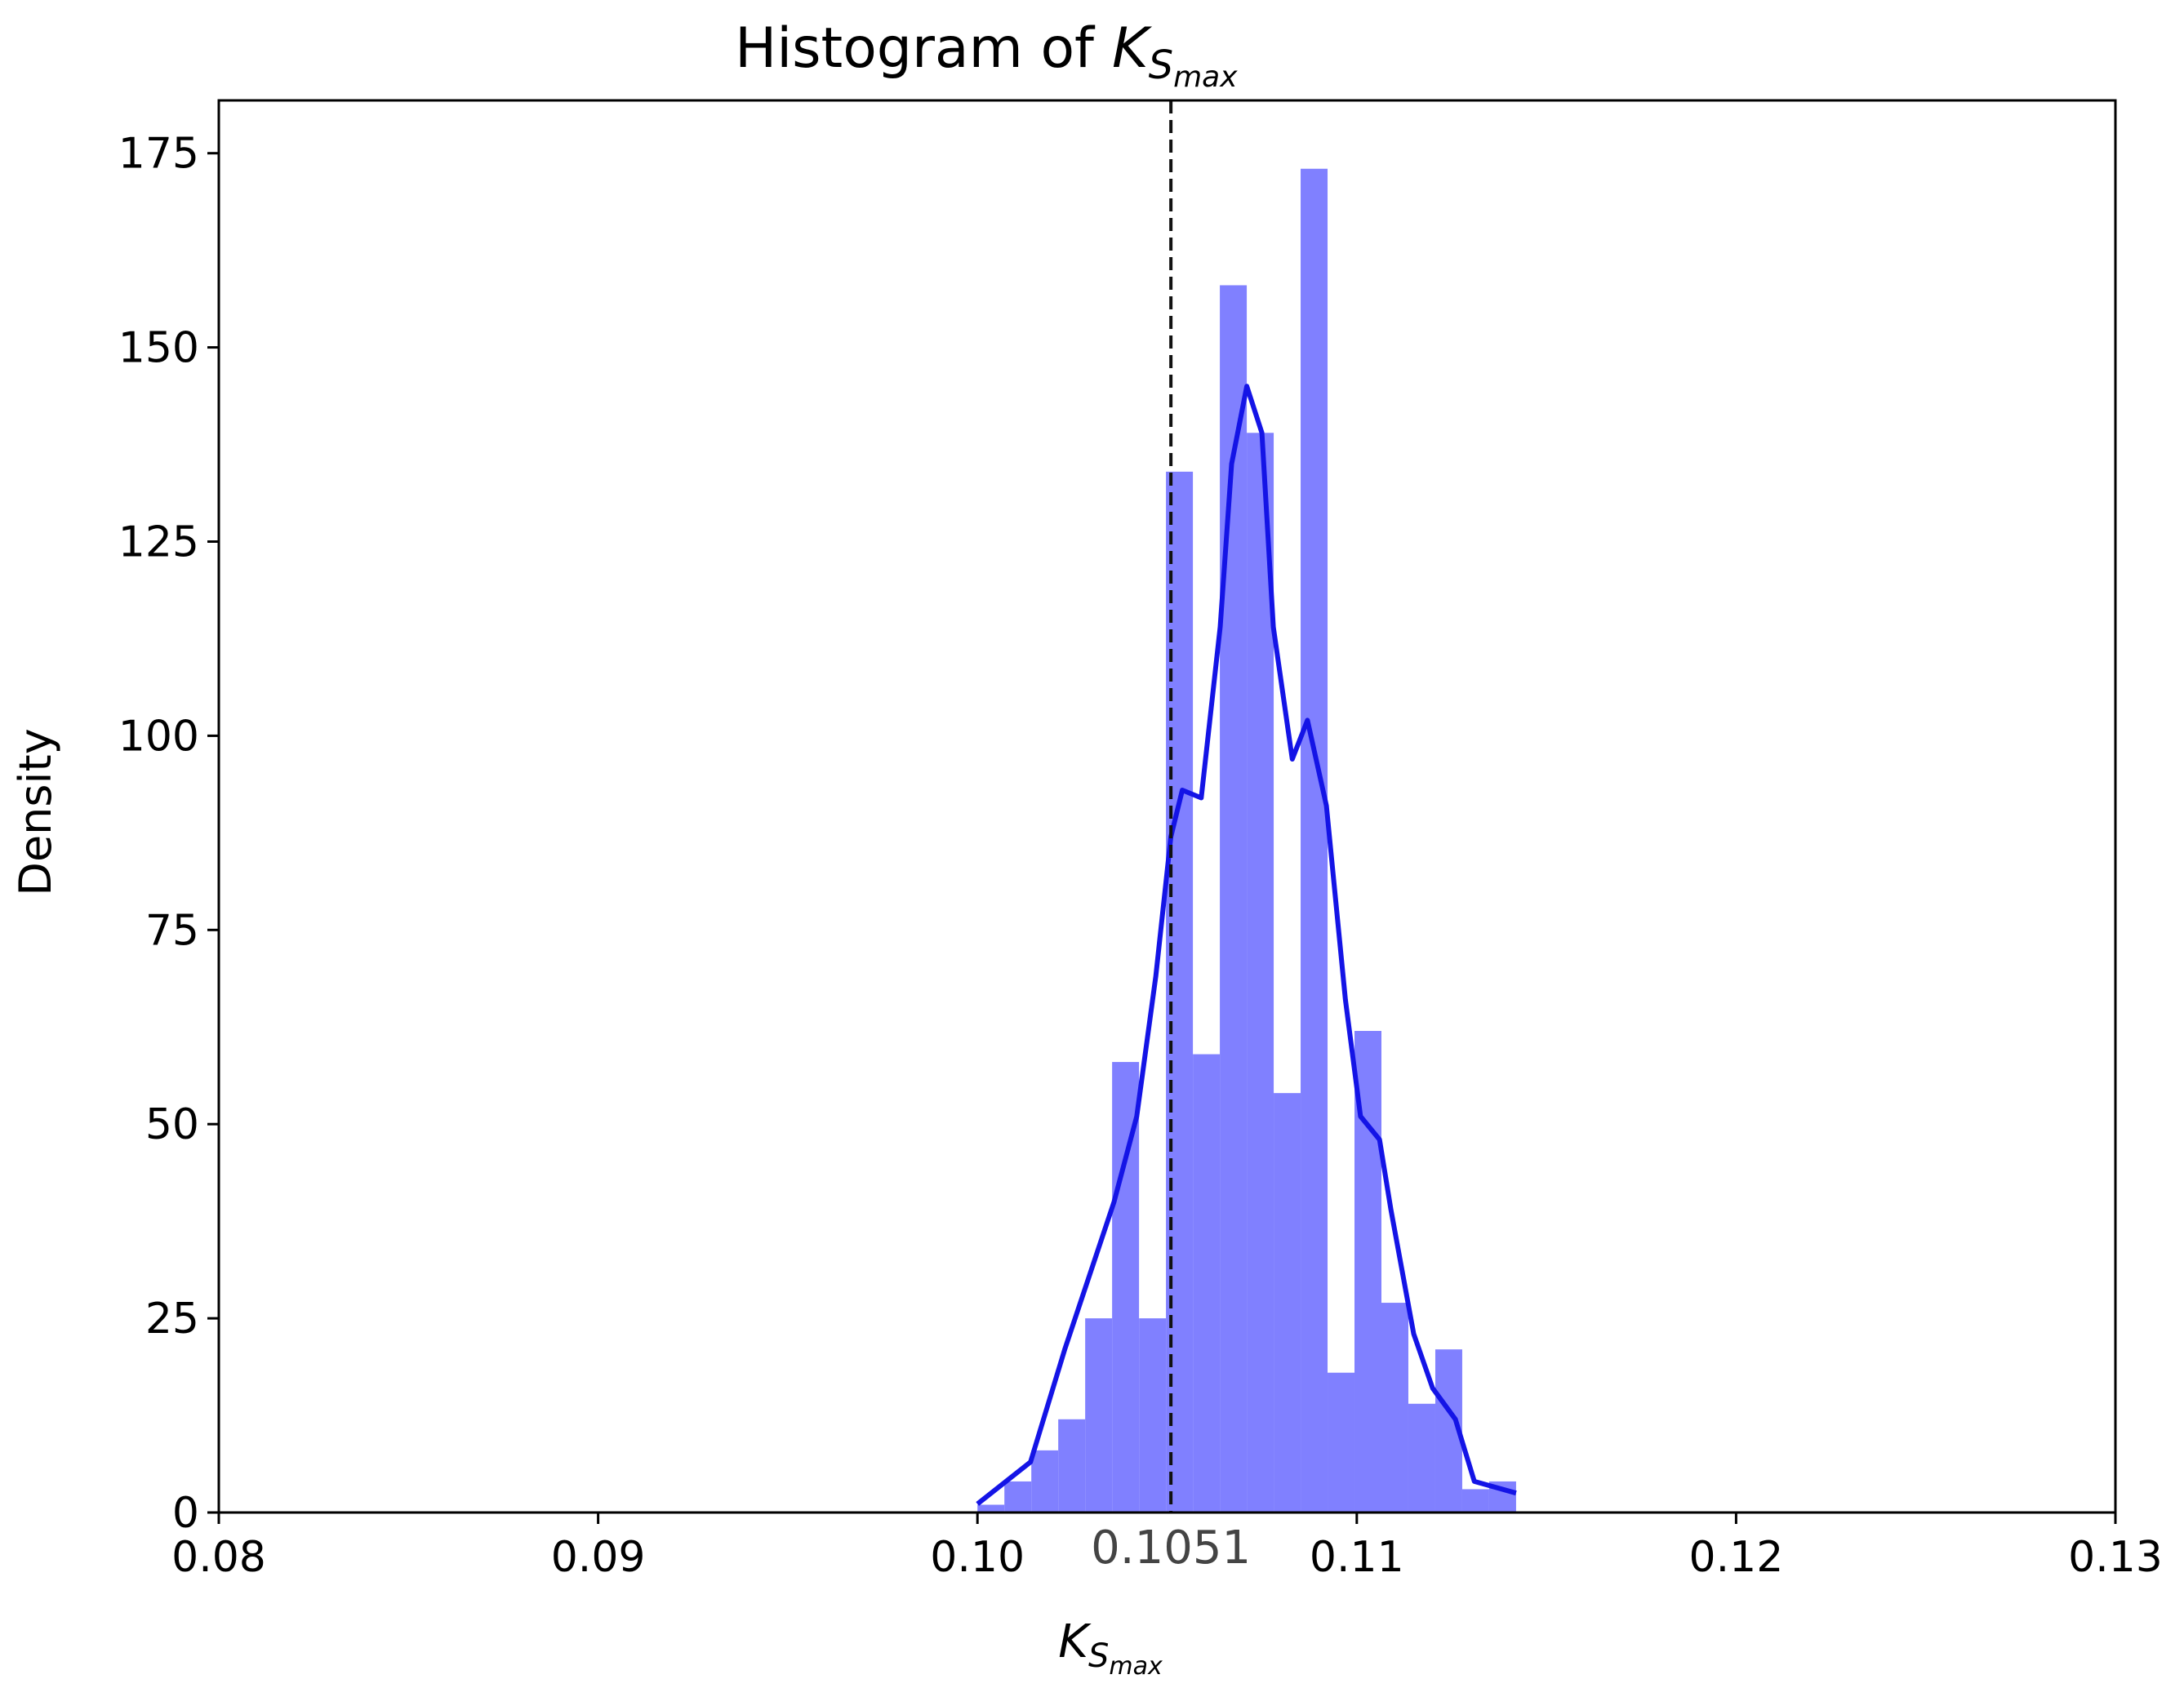  Describe the element at coordinates (1099, 1656) in the screenshot. I see `xlabel-math-sub: S` at that location.